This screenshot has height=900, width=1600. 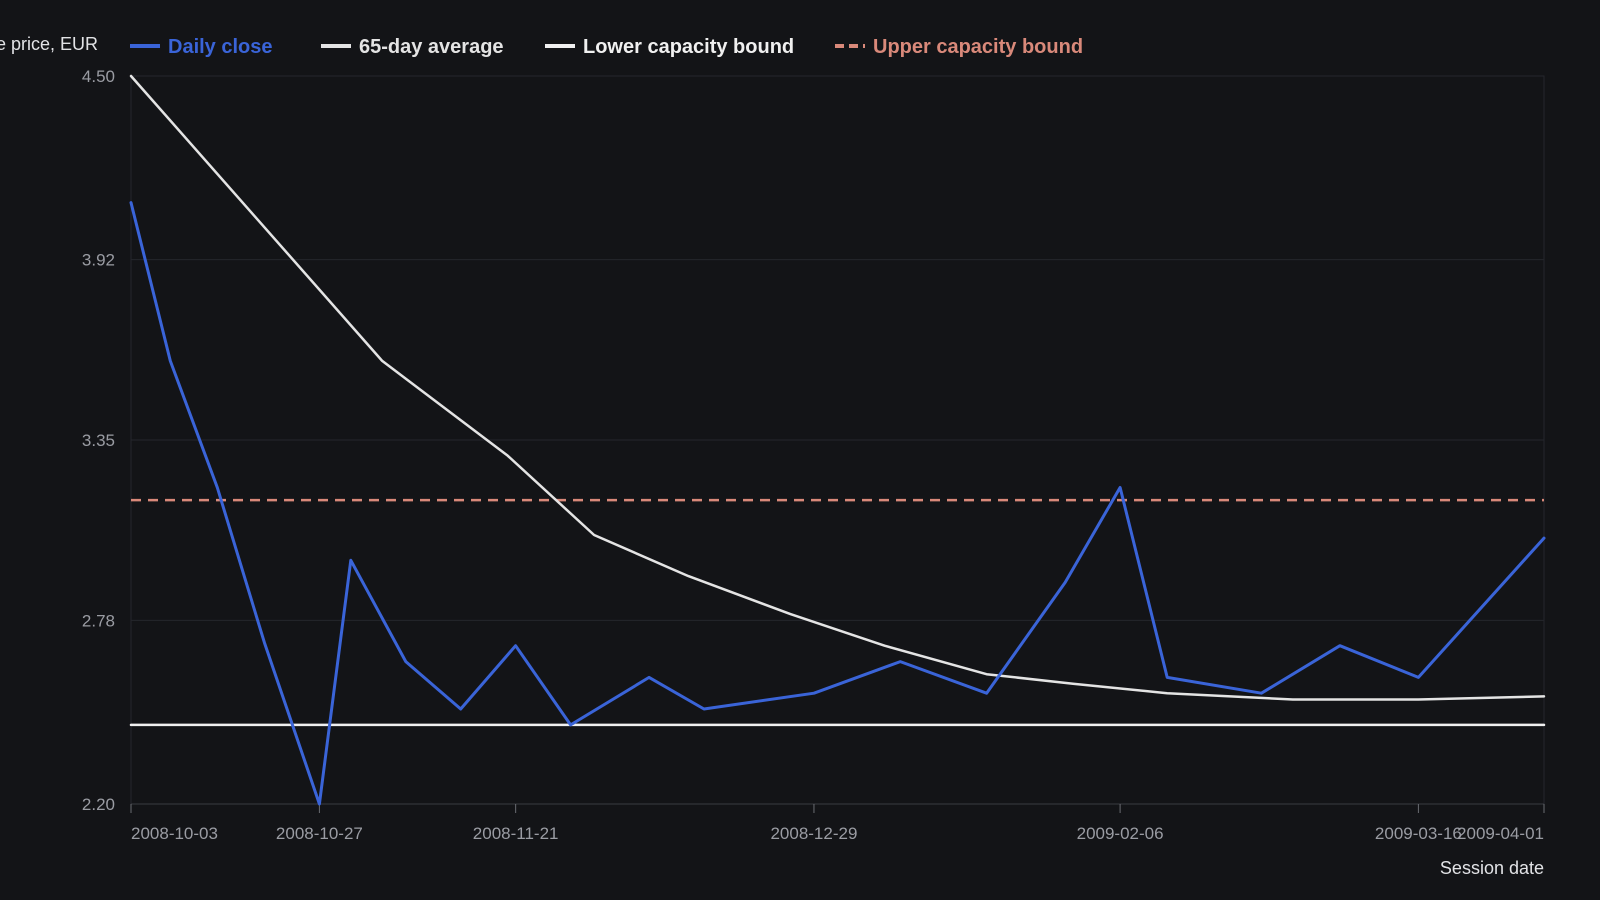 What do you see at coordinates (319, 833) in the screenshot?
I see `x-tick-label: 2008-10-27` at bounding box center [319, 833].